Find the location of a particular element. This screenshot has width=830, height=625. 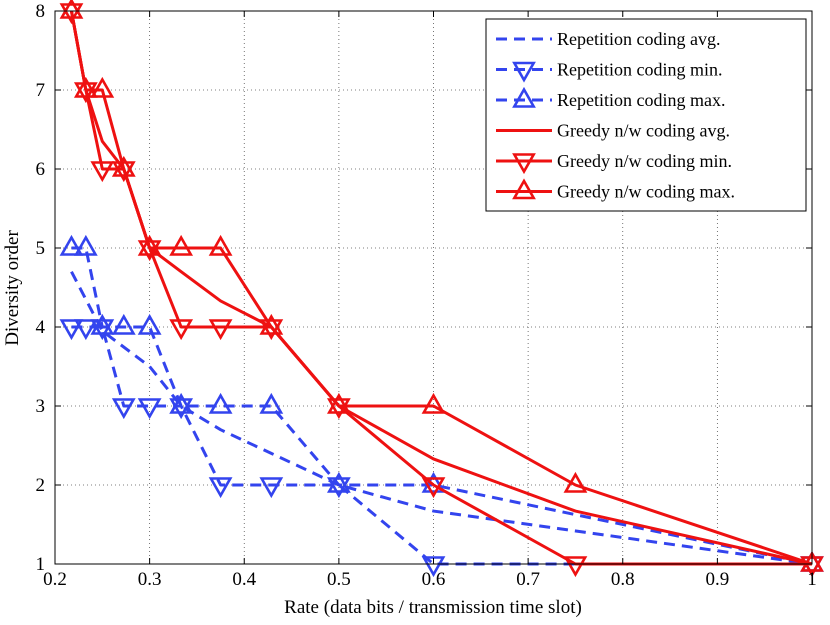

x-tick-label: 0.5 is located at coordinates (339, 579).